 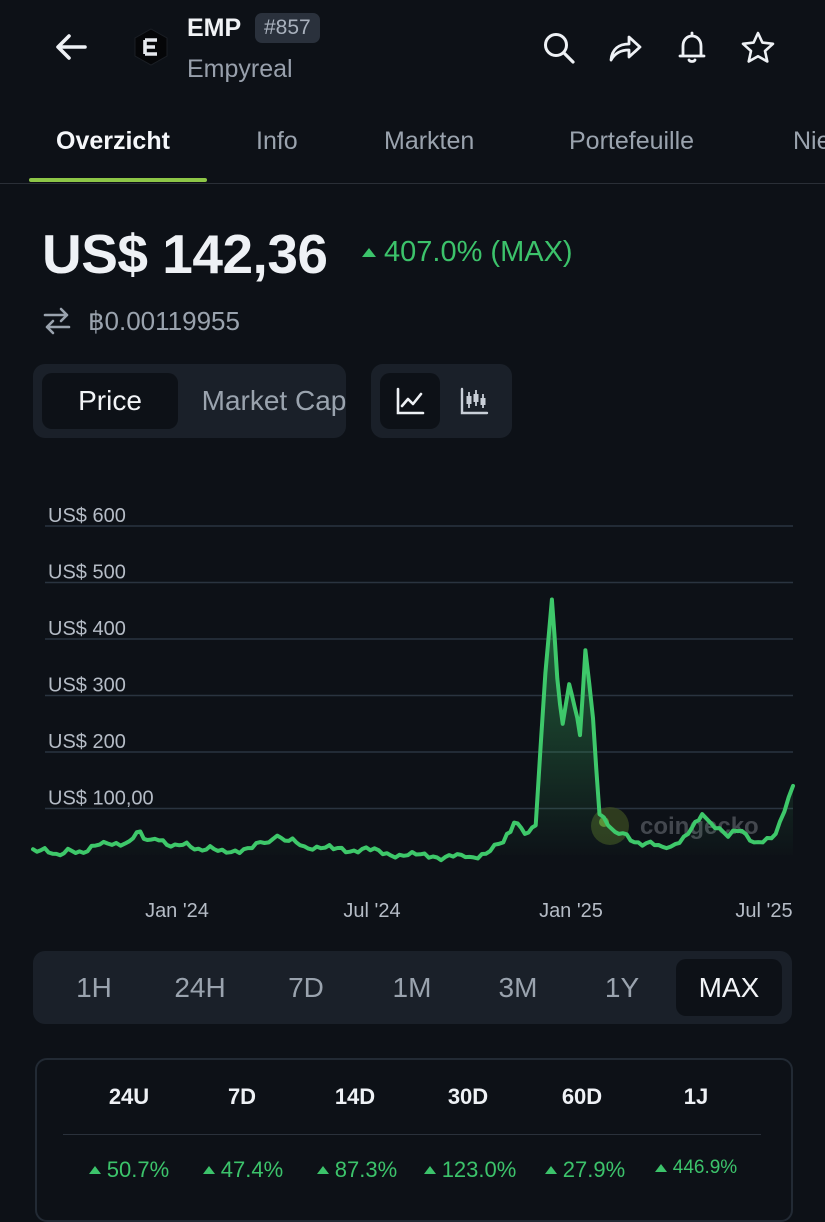 I want to click on y-tick-label: US$ 300, so click(x=87, y=686).